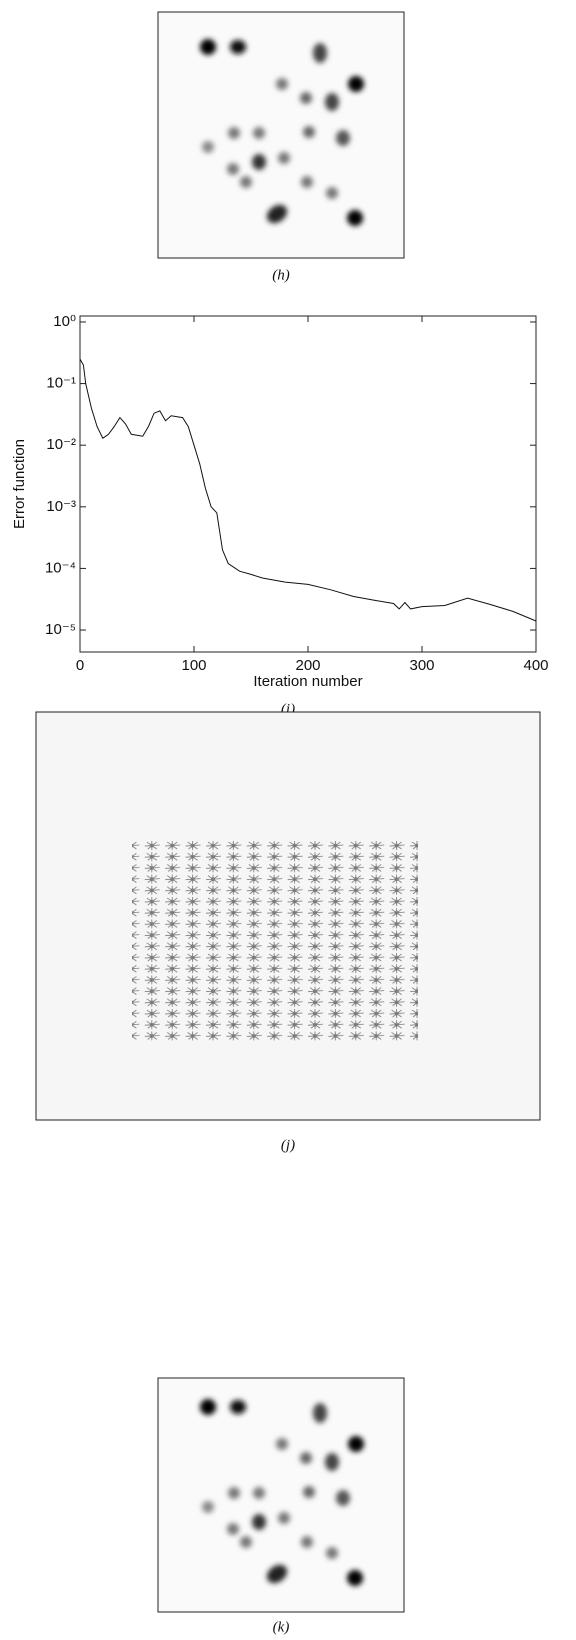 Image resolution: width=576 pixels, height=1640 pixels. What do you see at coordinates (307, 665) in the screenshot?
I see `x-tick-label: 200` at bounding box center [307, 665].